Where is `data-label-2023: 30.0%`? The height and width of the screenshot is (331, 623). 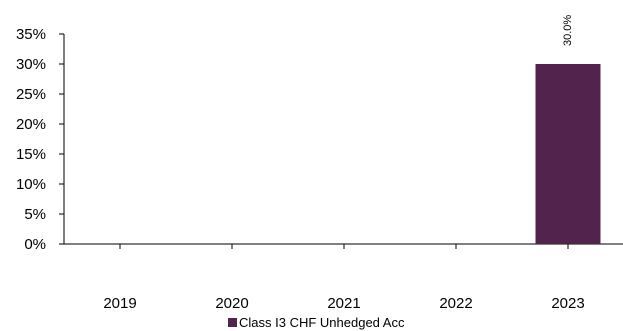 data-label-2023: 30.0% is located at coordinates (568, 30).